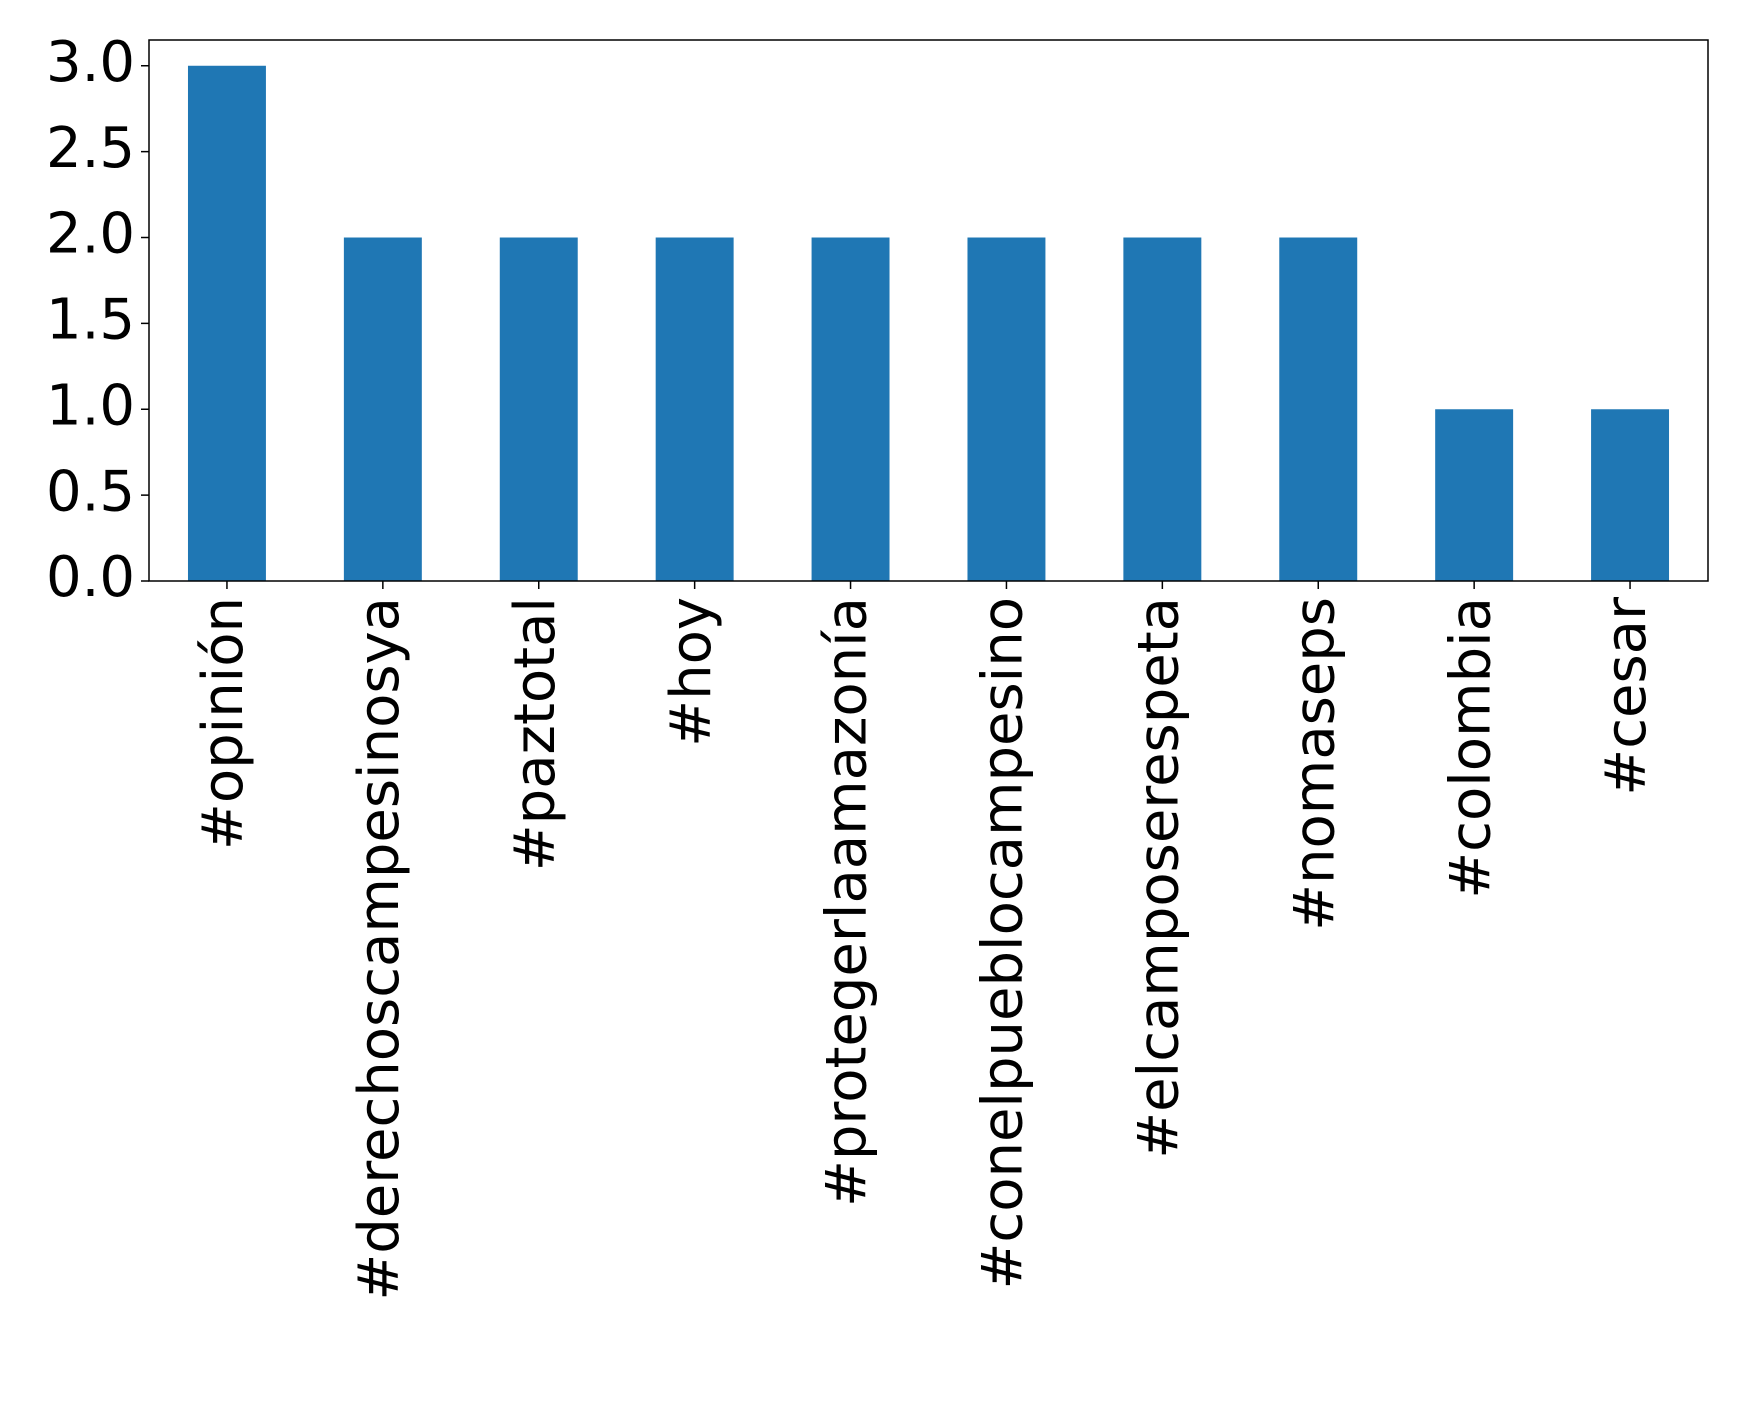 The width and height of the screenshot is (1739, 1413). What do you see at coordinates (90, 234) in the screenshot?
I see `y-tick-label: 2.0` at bounding box center [90, 234].